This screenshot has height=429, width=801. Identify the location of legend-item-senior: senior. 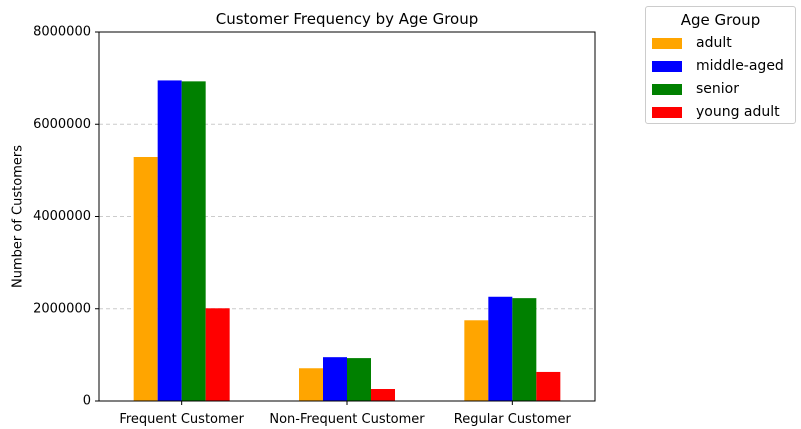
(695, 89).